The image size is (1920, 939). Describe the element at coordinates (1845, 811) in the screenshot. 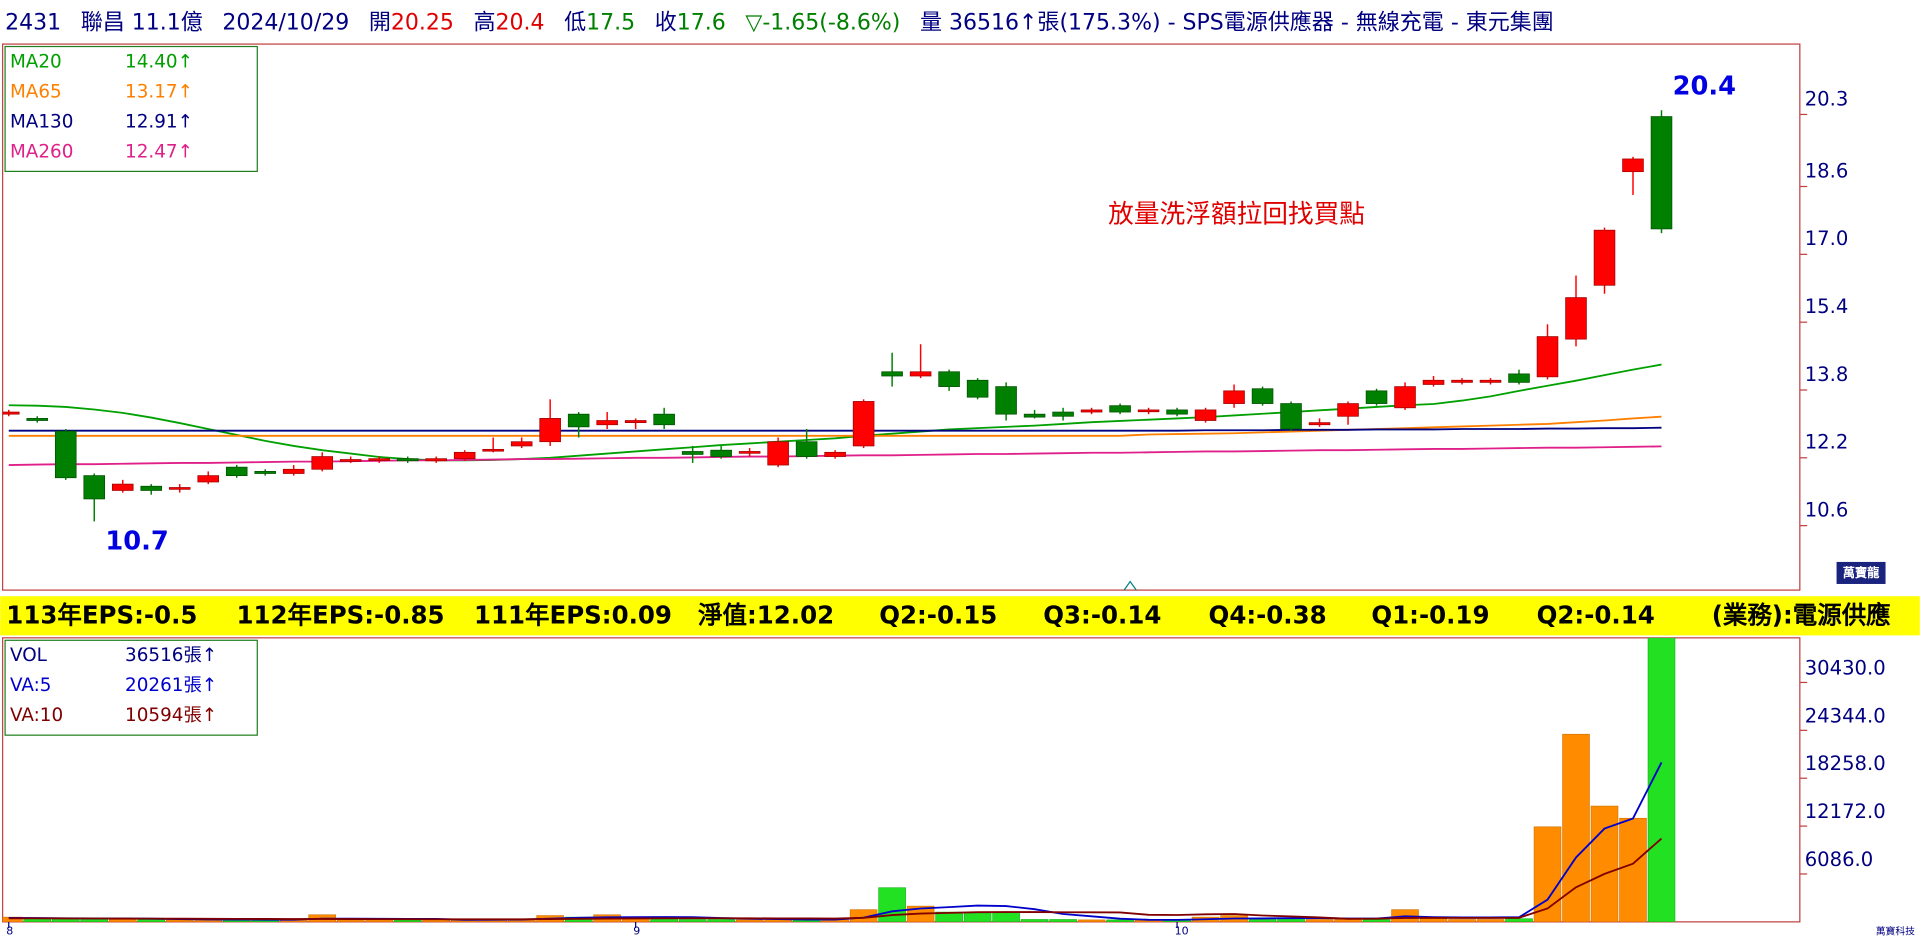

I see `y-tick-label: 12172.0` at that location.